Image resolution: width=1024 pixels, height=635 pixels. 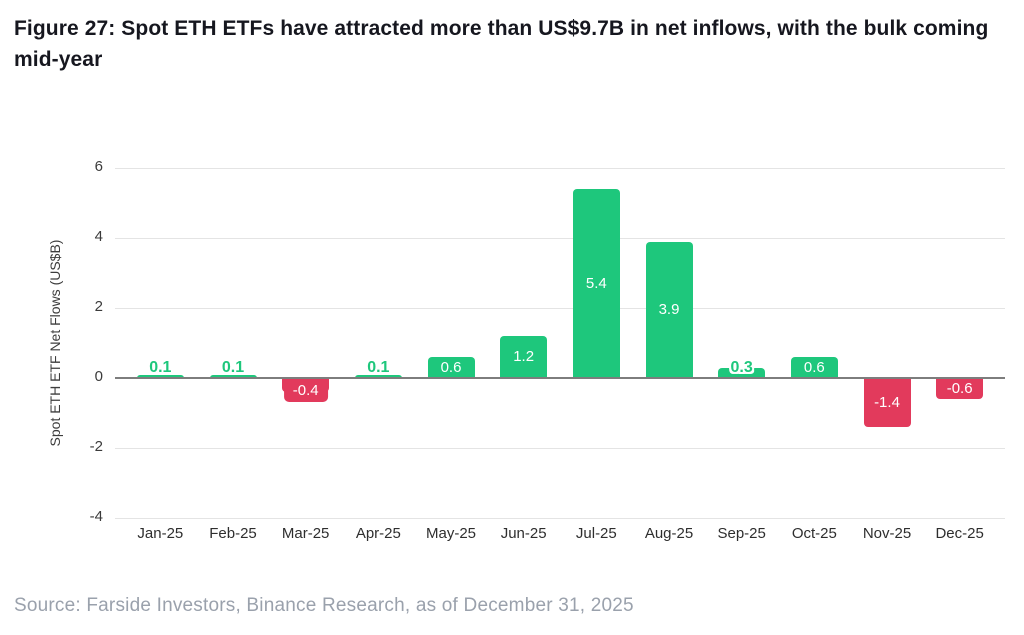 I want to click on x-tick-label: Jan-25, so click(x=160, y=533).